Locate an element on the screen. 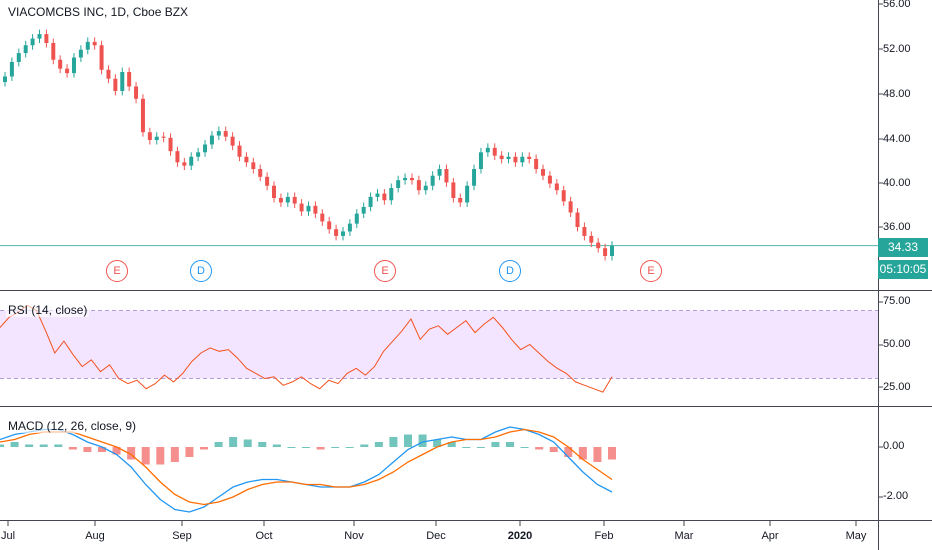  time-tick: May is located at coordinates (856, 536).